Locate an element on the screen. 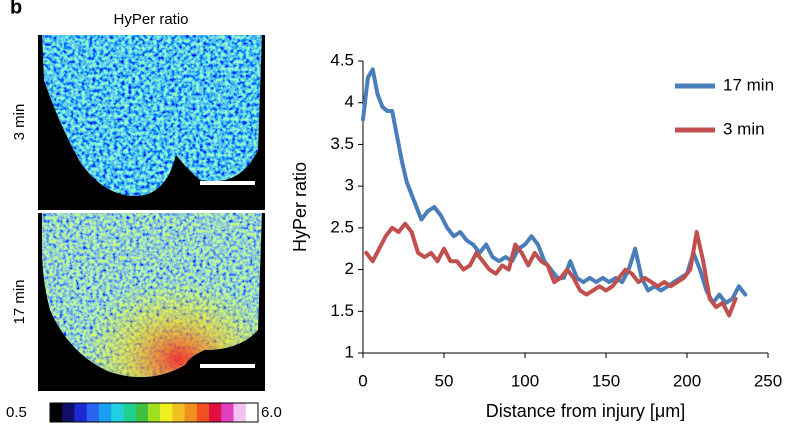 The image size is (802, 436). y-tick-label: 1 is located at coordinates (349, 351).